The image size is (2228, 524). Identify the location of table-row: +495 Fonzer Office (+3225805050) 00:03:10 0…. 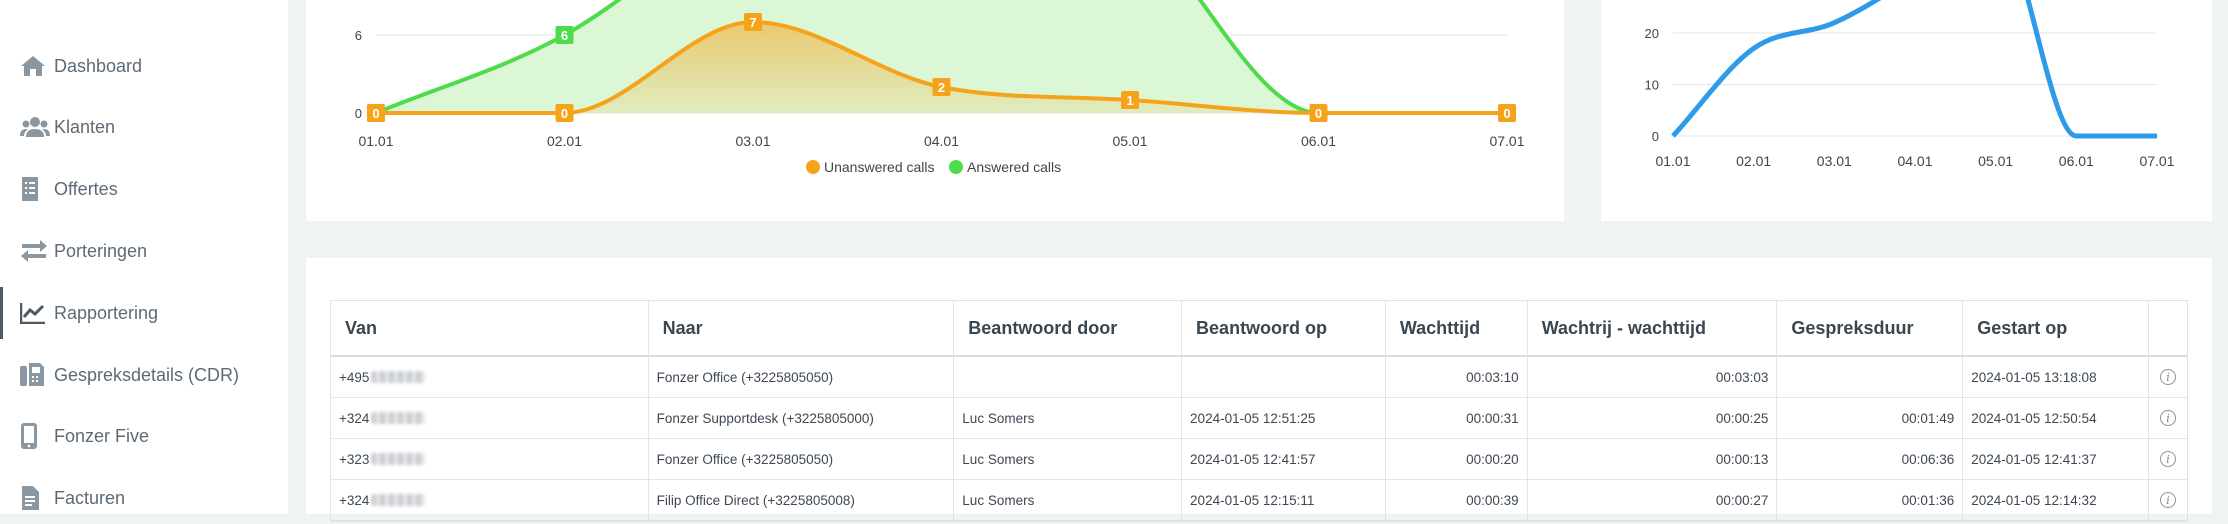
(1259, 377).